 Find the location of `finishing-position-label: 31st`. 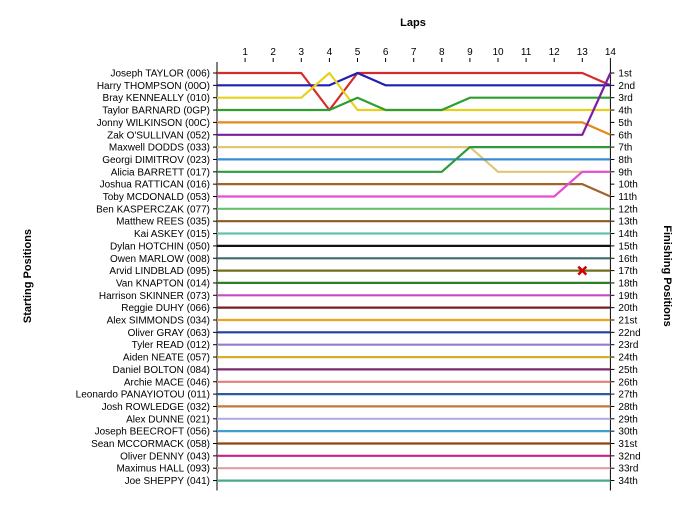

finishing-position-label: 31st is located at coordinates (627, 444).